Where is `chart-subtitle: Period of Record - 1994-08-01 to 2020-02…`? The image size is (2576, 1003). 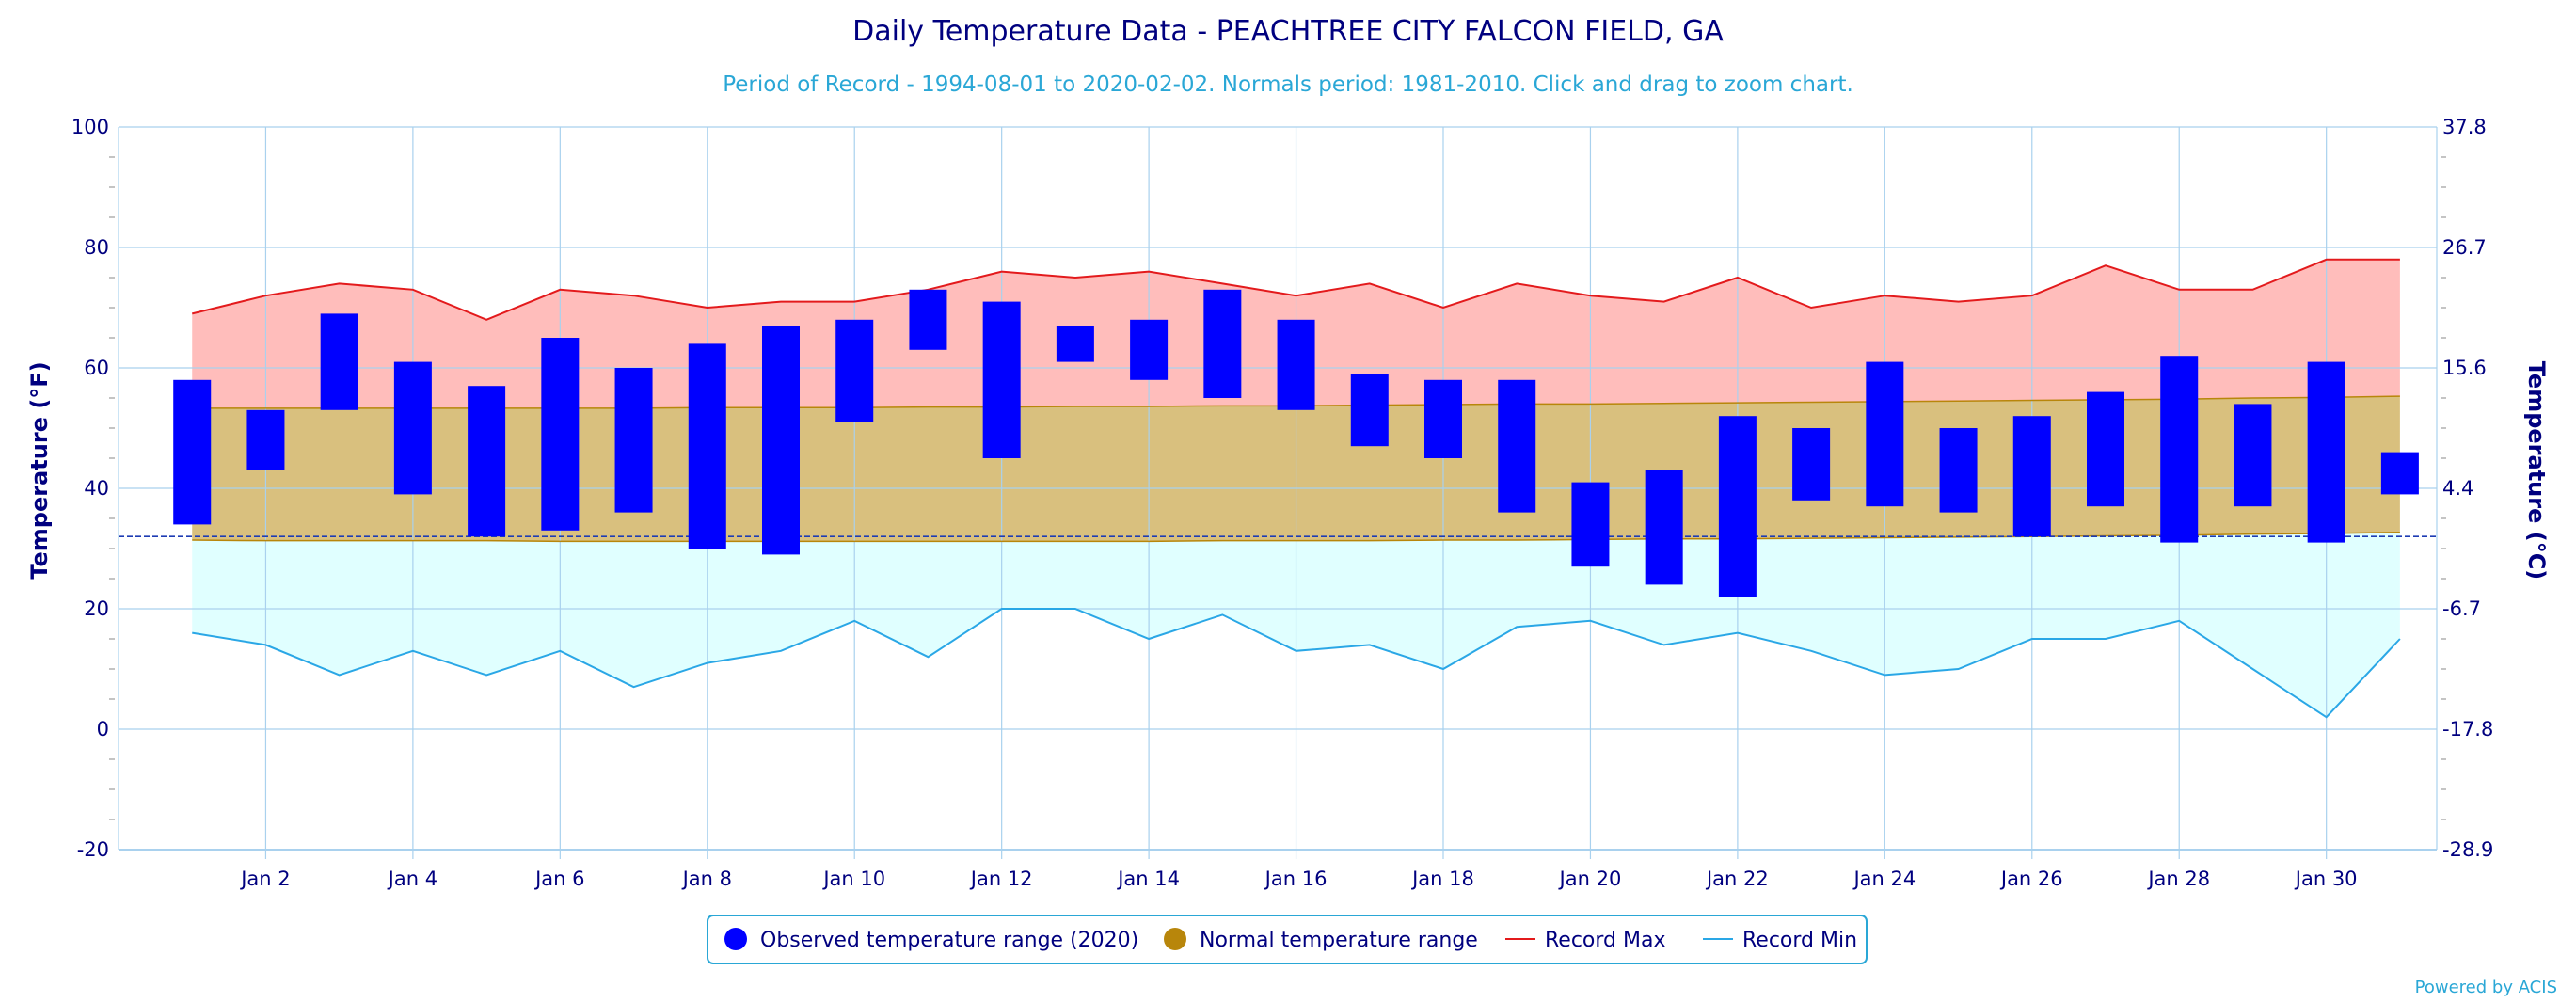
chart-subtitle: Period of Record - 1994-08-01 to 2020-02… is located at coordinates (1288, 84).